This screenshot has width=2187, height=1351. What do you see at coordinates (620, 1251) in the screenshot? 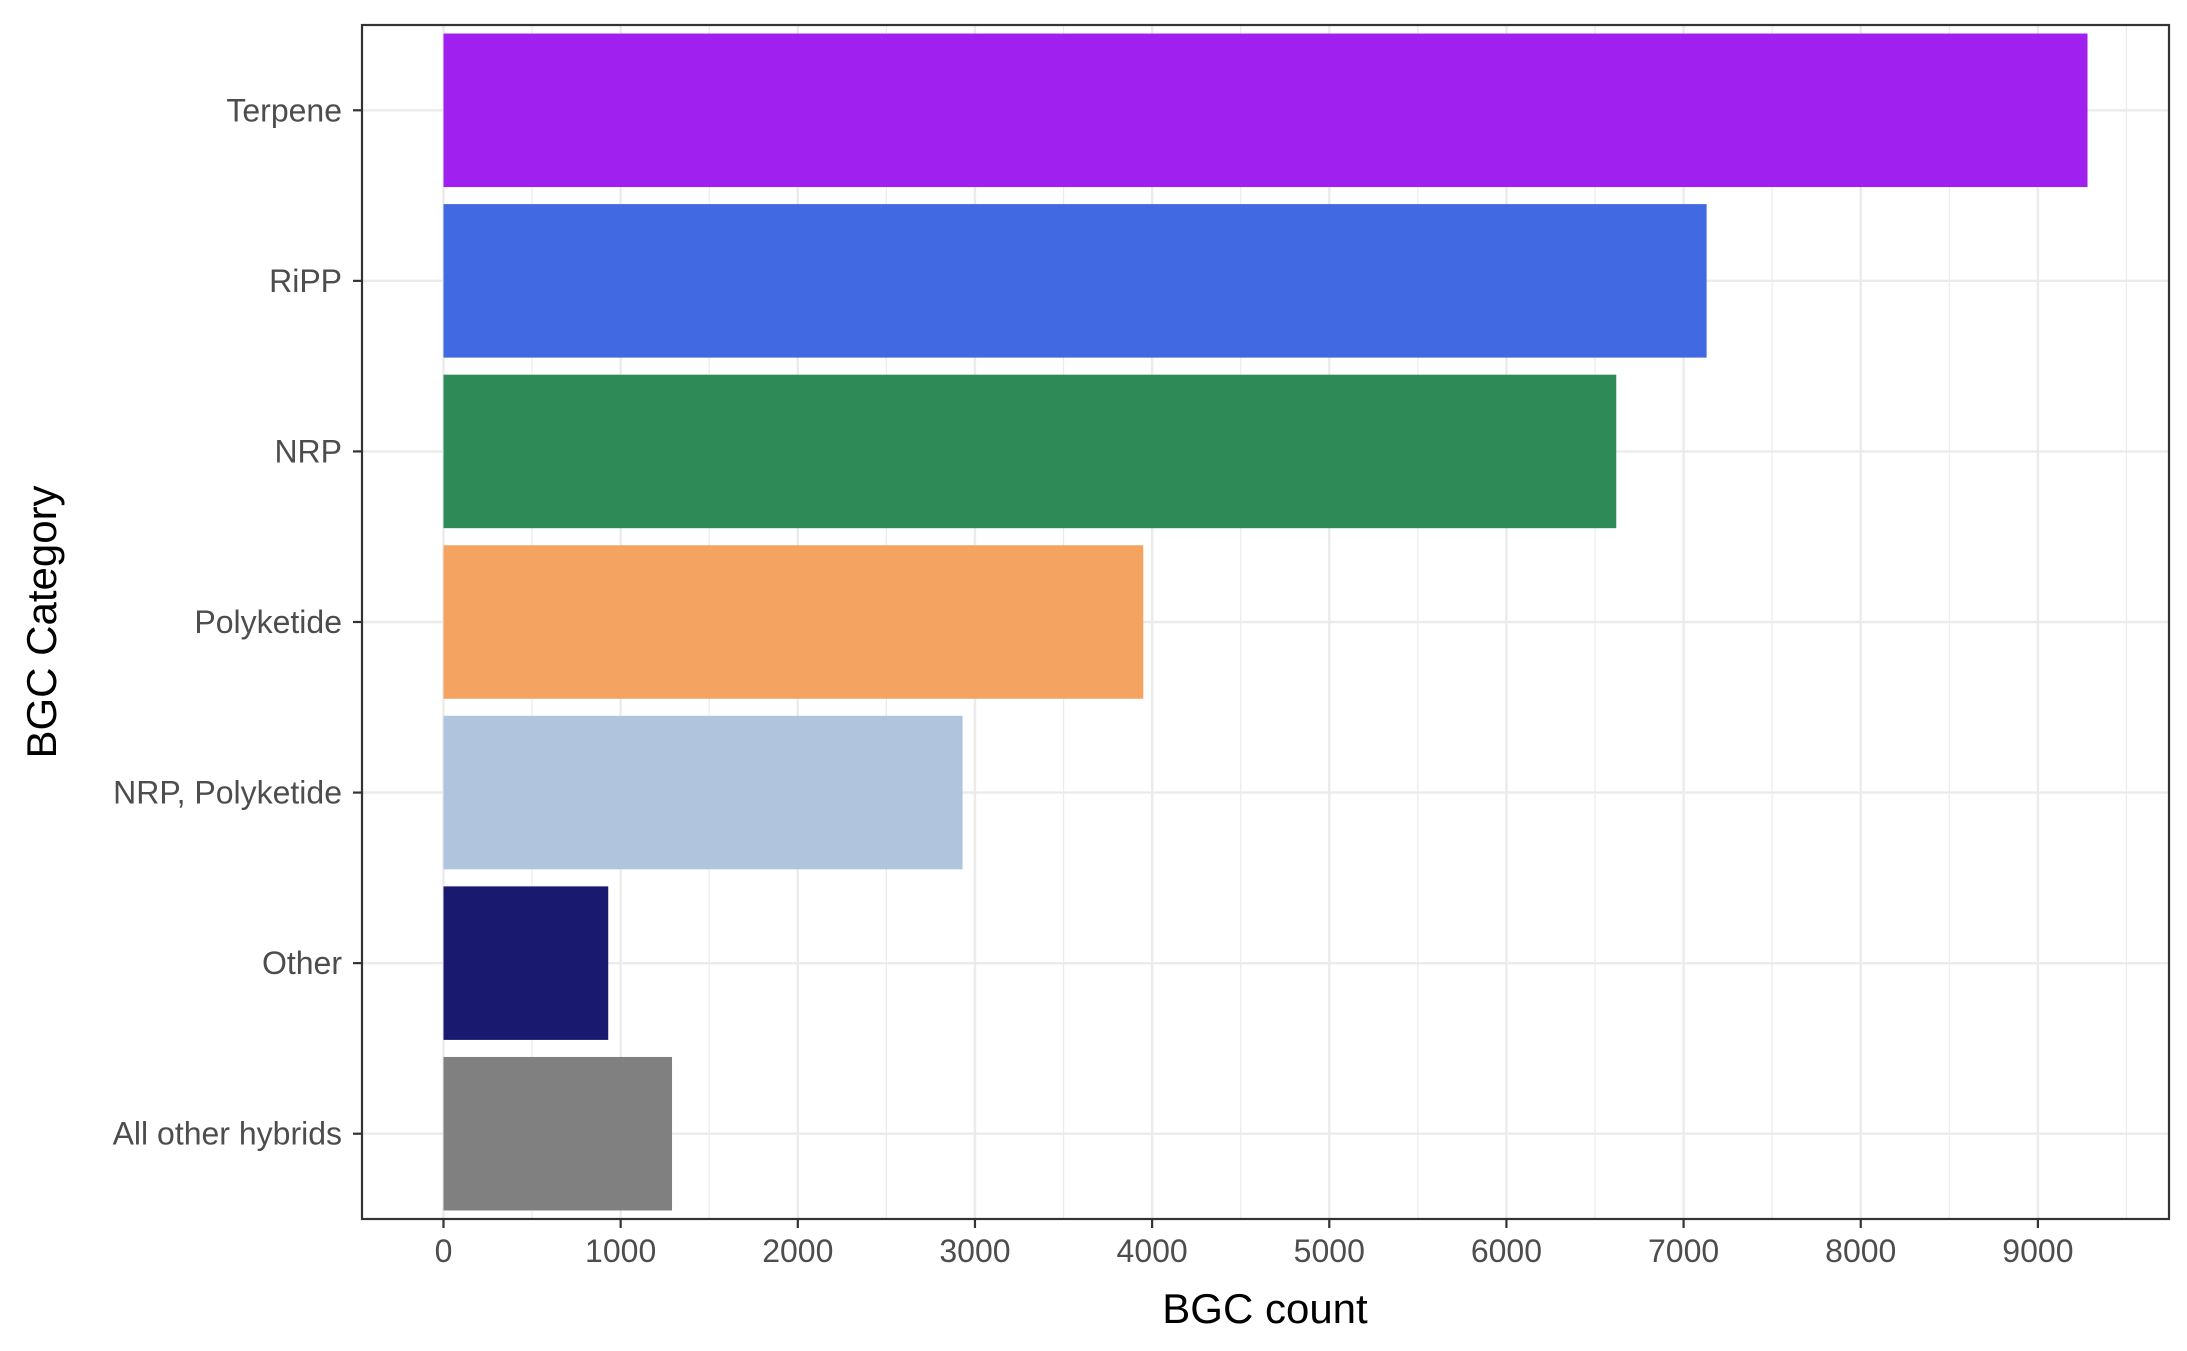
I see `x-tick-label: 1000` at bounding box center [620, 1251].